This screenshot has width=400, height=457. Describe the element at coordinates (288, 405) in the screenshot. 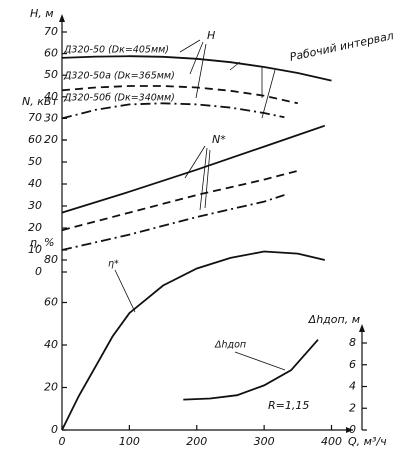

I see `annotation: R=1,15` at that location.